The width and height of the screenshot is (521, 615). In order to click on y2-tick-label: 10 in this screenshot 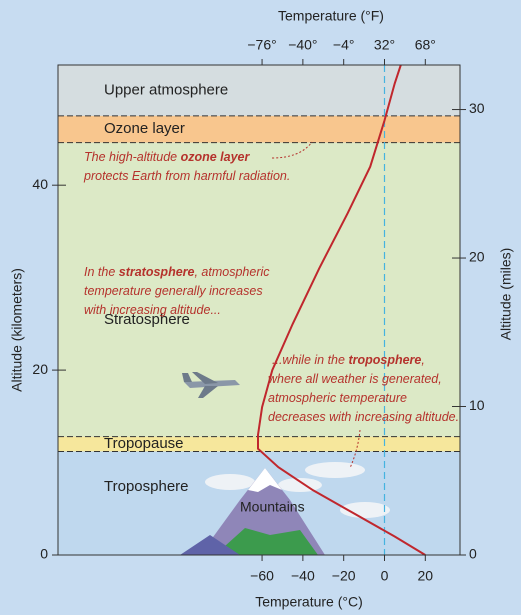, I will do `click(477, 405)`.